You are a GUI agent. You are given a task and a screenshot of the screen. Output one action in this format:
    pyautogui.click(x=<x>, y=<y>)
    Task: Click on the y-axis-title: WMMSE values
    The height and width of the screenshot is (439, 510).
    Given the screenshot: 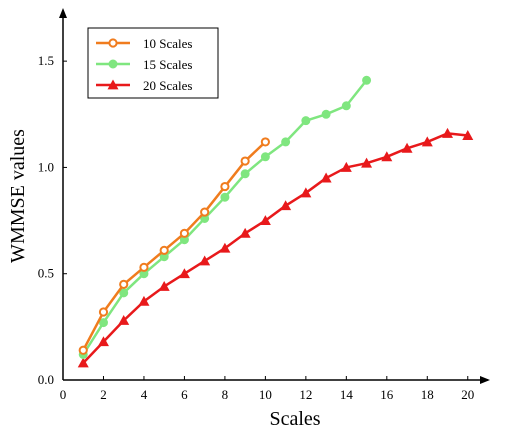 What is the action you would take?
    pyautogui.click(x=18, y=196)
    